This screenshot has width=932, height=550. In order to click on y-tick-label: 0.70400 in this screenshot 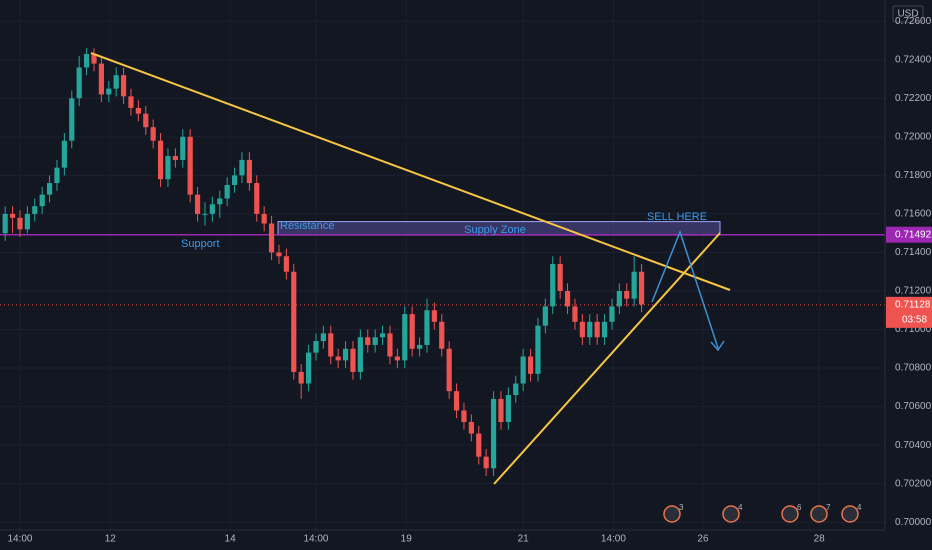, I will do `click(913, 445)`.